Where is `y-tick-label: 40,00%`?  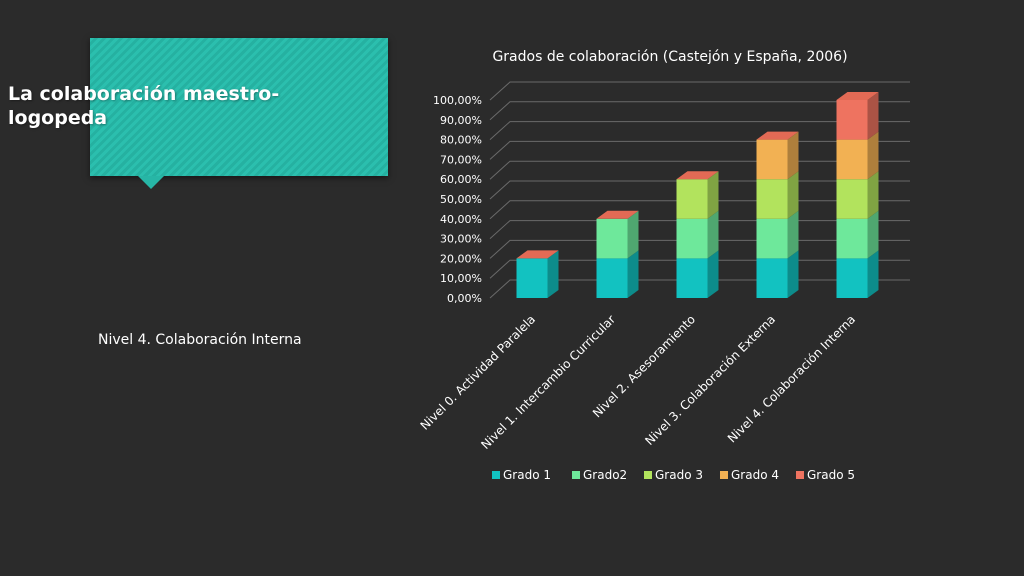
y-tick-label: 40,00% is located at coordinates (461, 219).